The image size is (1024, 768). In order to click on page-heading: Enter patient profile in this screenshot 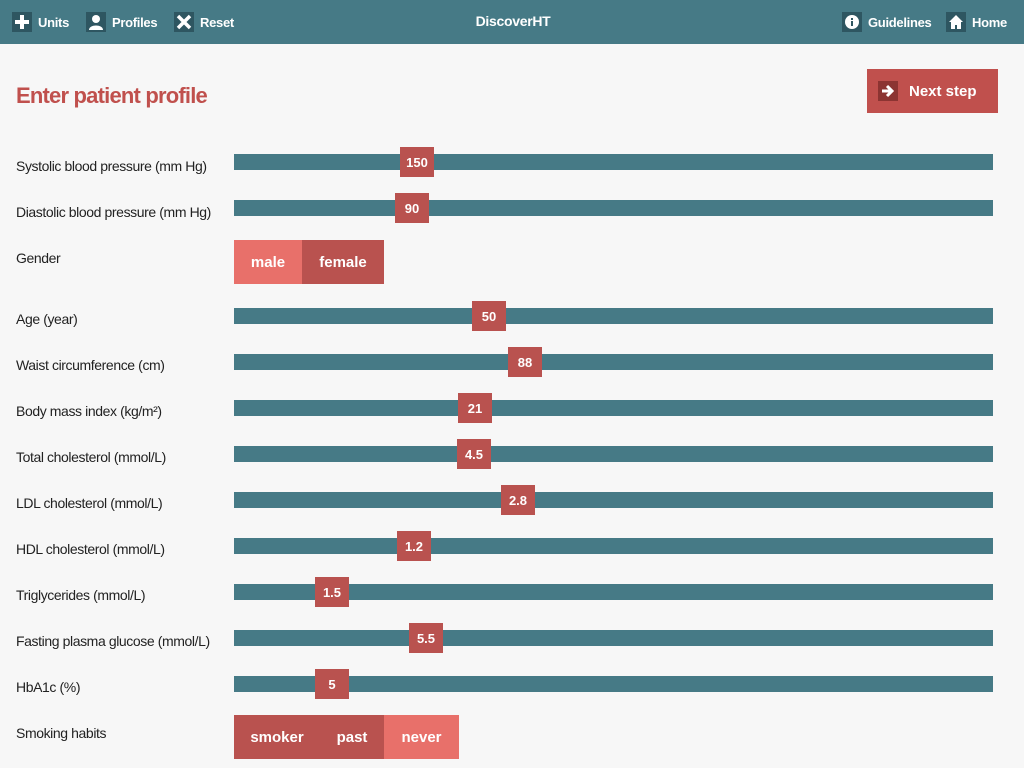, I will do `click(112, 95)`.